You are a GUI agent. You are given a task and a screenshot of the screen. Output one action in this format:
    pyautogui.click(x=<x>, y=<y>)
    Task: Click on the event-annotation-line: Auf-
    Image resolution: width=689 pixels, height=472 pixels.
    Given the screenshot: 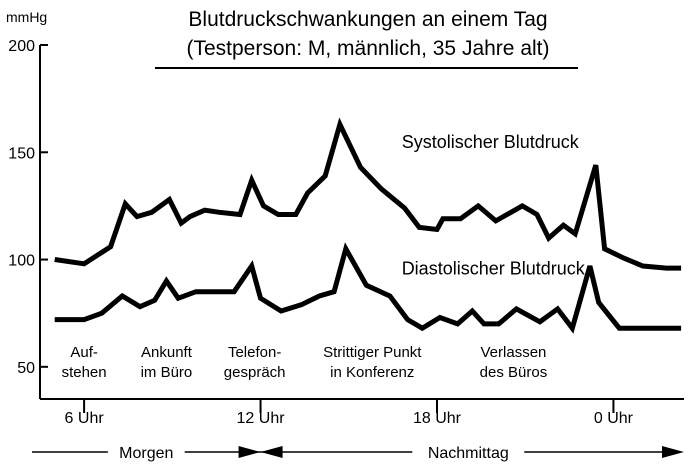 What is the action you would take?
    pyautogui.click(x=84, y=352)
    